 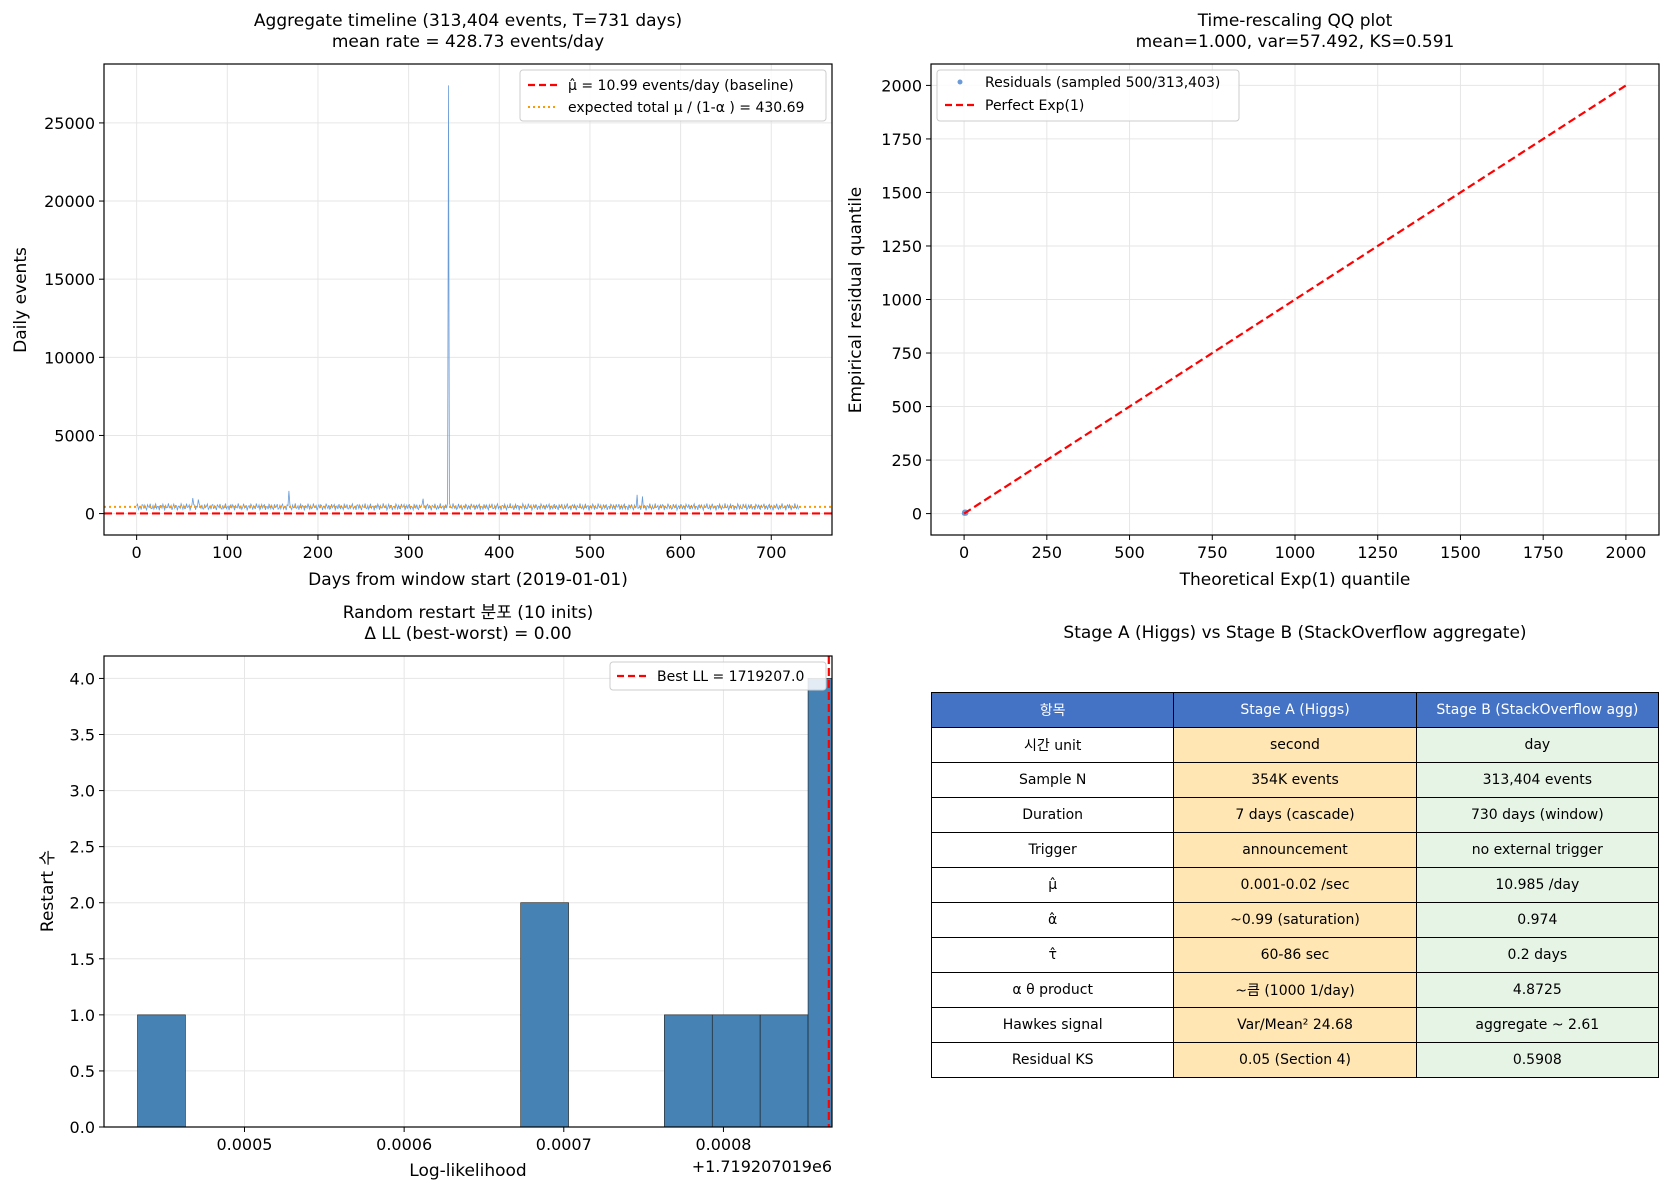 What do you see at coordinates (1295, 745) in the screenshot?
I see `table-row: 시간 unit second day` at bounding box center [1295, 745].